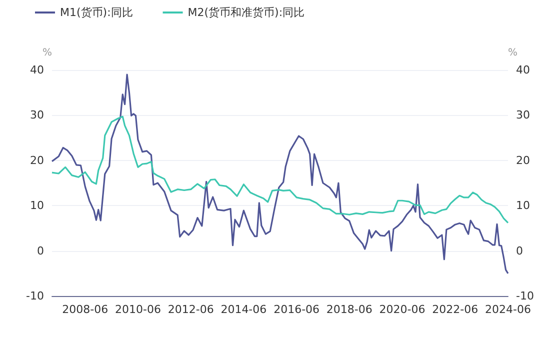  Describe the element at coordinates (37, 115) in the screenshot. I see `y-tick-label: 30` at that location.